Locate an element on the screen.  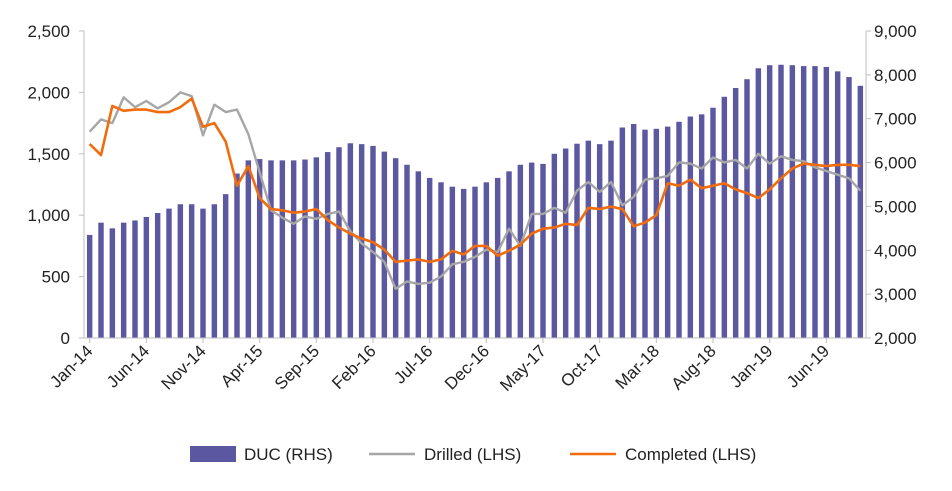
right-tick-label: 9,000 is located at coordinates (895, 31).